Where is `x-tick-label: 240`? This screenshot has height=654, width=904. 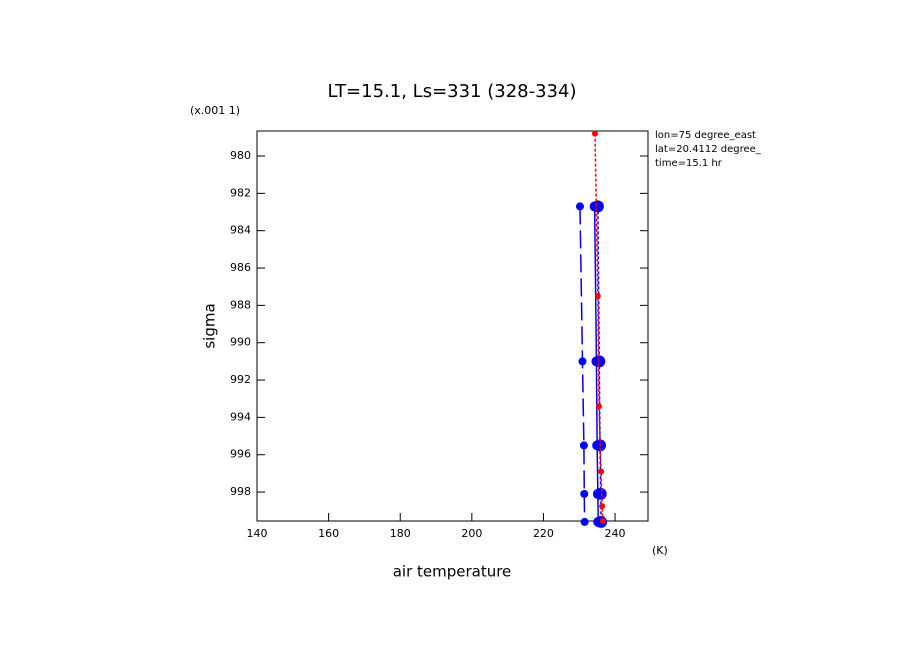
x-tick-label: 240 is located at coordinates (615, 533).